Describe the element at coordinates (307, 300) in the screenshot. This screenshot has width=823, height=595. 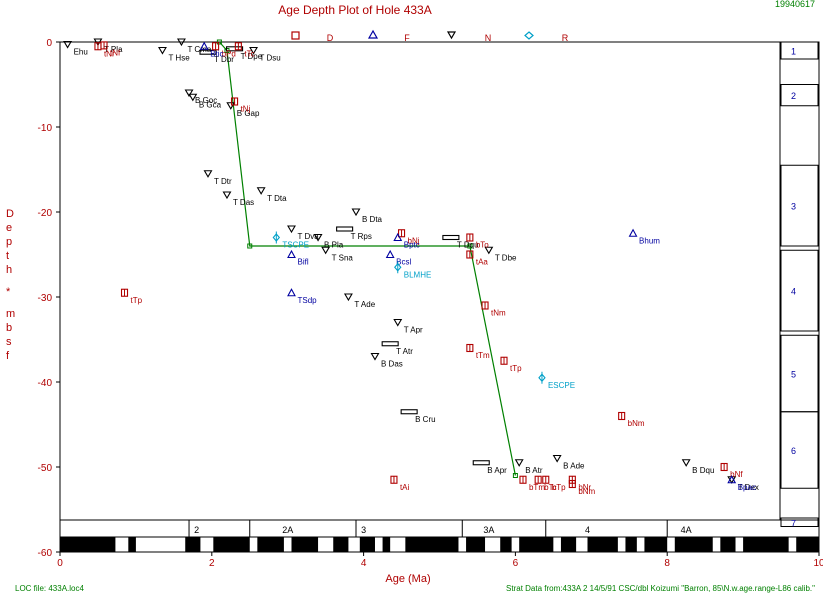
I see `datum-N-label: TSdp` at that location.